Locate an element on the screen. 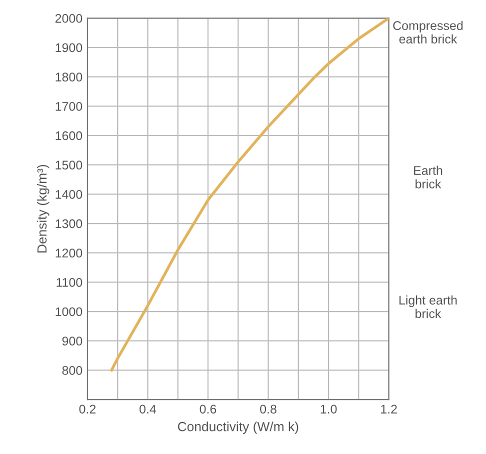  x-axis-title: Conductivity (W/m k) is located at coordinates (238, 428).